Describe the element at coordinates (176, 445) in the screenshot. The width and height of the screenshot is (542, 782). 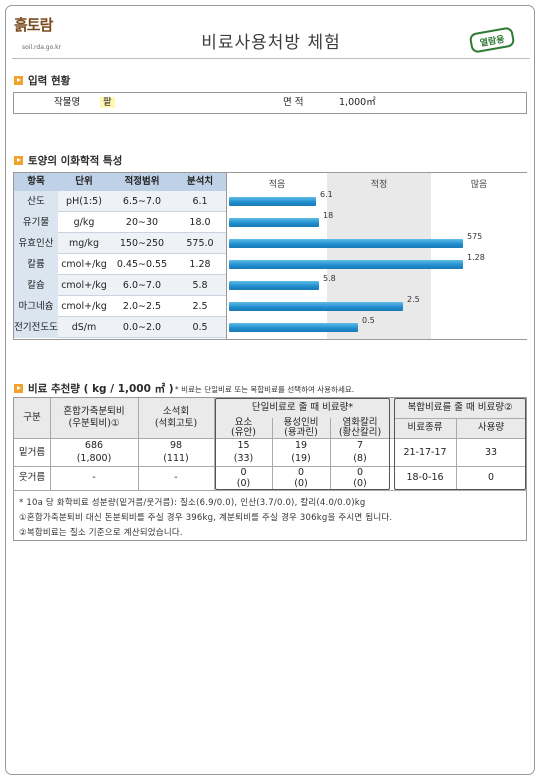
I see `basal-lime-value: 98` at that location.